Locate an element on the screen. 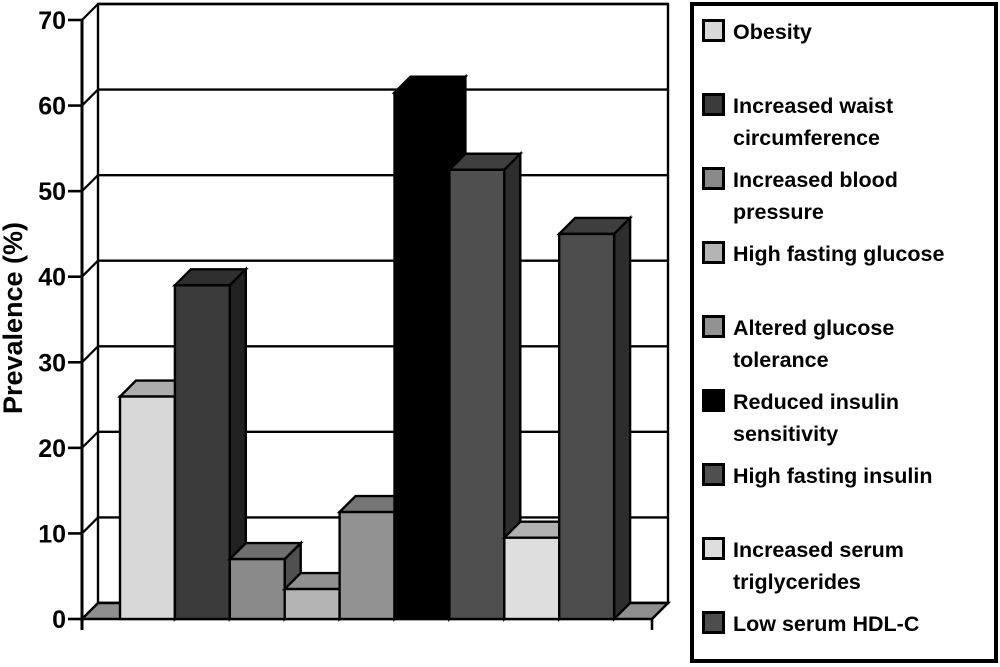 The width and height of the screenshot is (1000, 667). legend-item-increased-serum-triglycerides: Increased serum triglycerides is located at coordinates (803, 566).